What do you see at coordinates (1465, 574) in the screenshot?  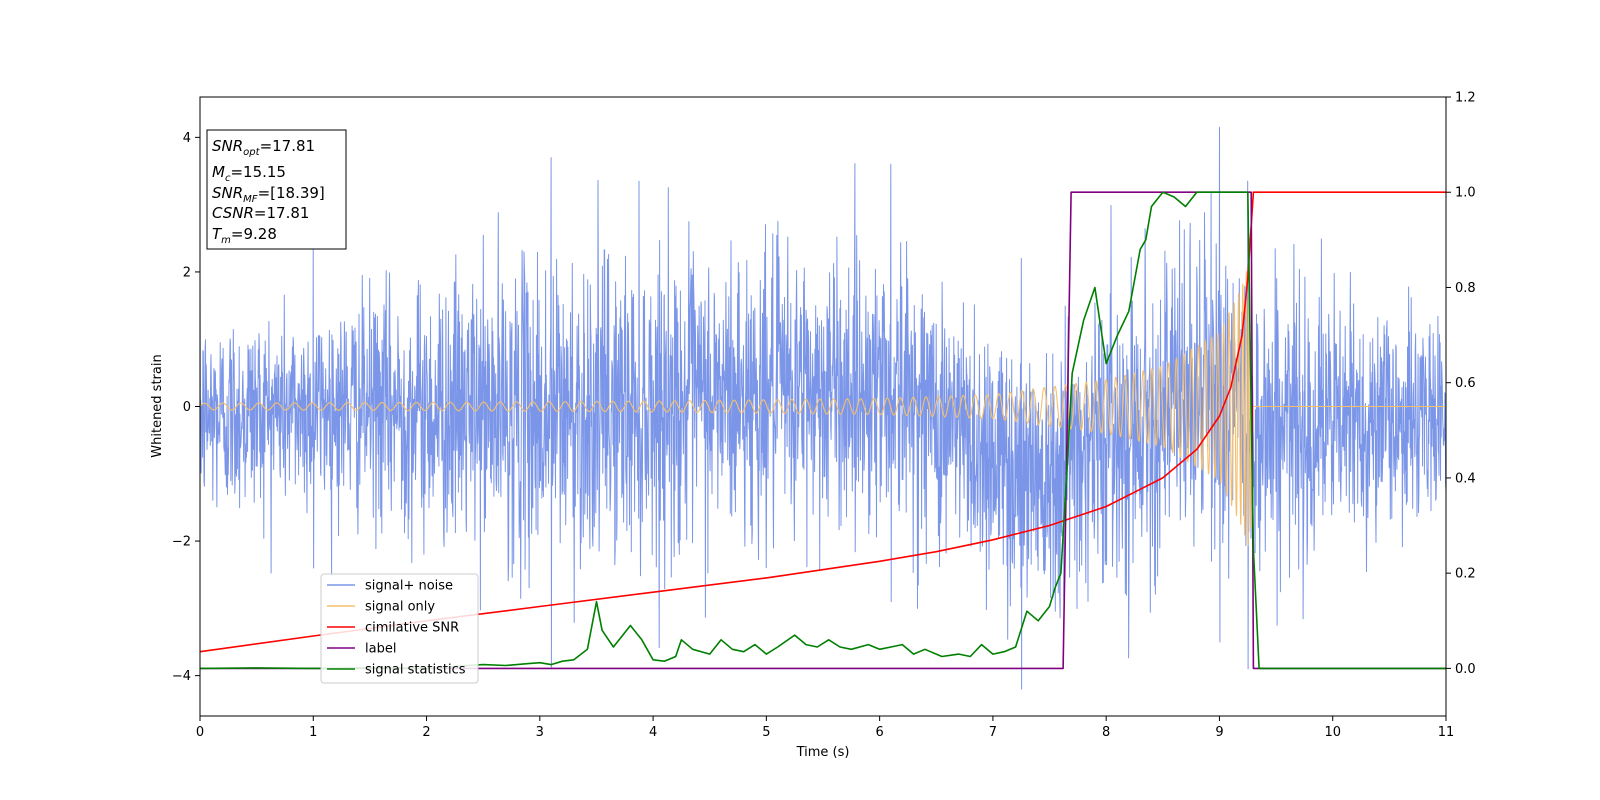 I see `right-y-tick-label: 0.2` at bounding box center [1465, 574].